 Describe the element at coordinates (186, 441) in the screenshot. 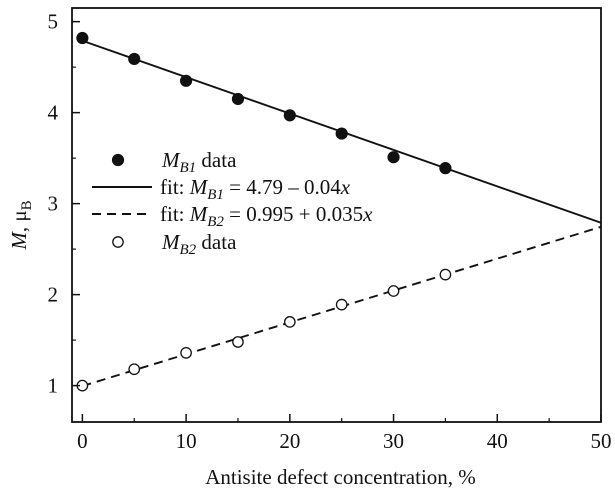

I see `x-tick-label-10: 10` at that location.